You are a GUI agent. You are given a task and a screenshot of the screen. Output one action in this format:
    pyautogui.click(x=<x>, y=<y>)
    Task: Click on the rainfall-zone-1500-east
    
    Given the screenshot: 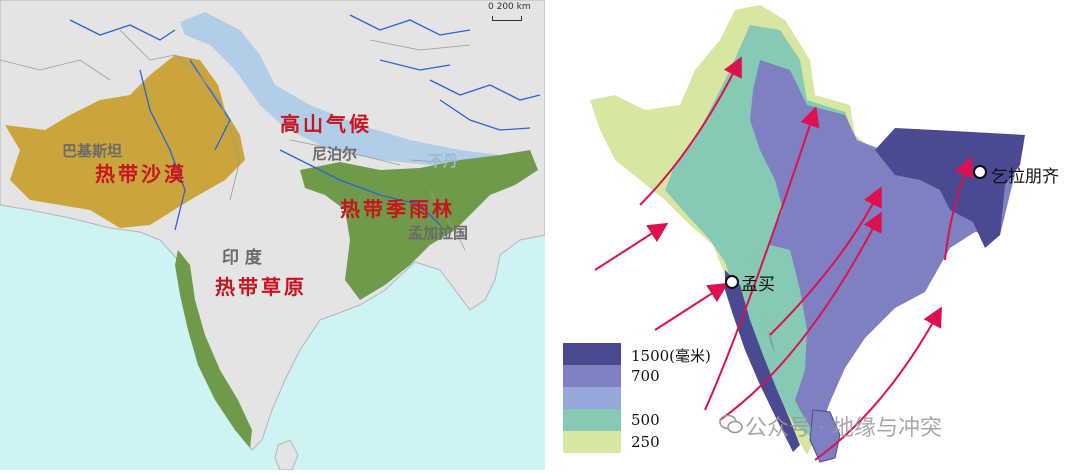 What is the action you would take?
    pyautogui.click(x=950, y=188)
    